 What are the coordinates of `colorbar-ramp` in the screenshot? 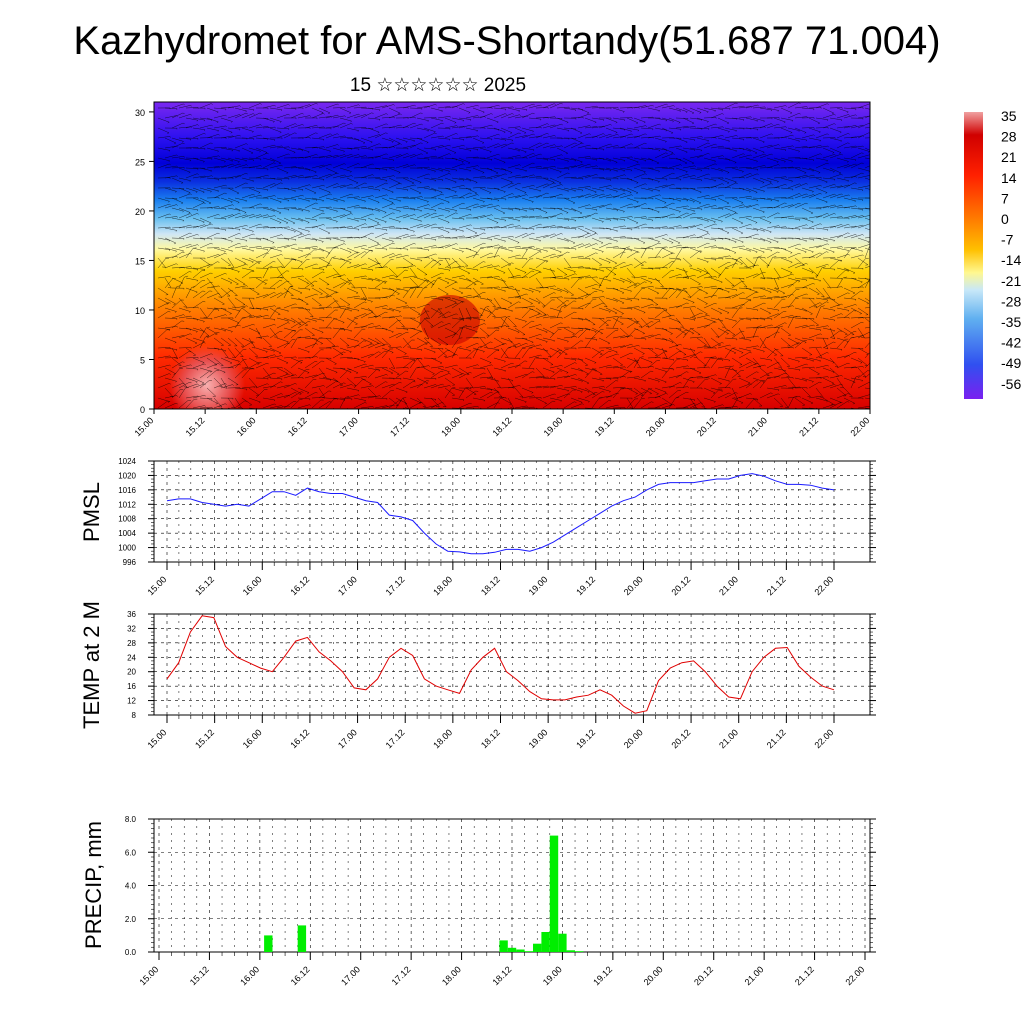 It's located at (973, 255).